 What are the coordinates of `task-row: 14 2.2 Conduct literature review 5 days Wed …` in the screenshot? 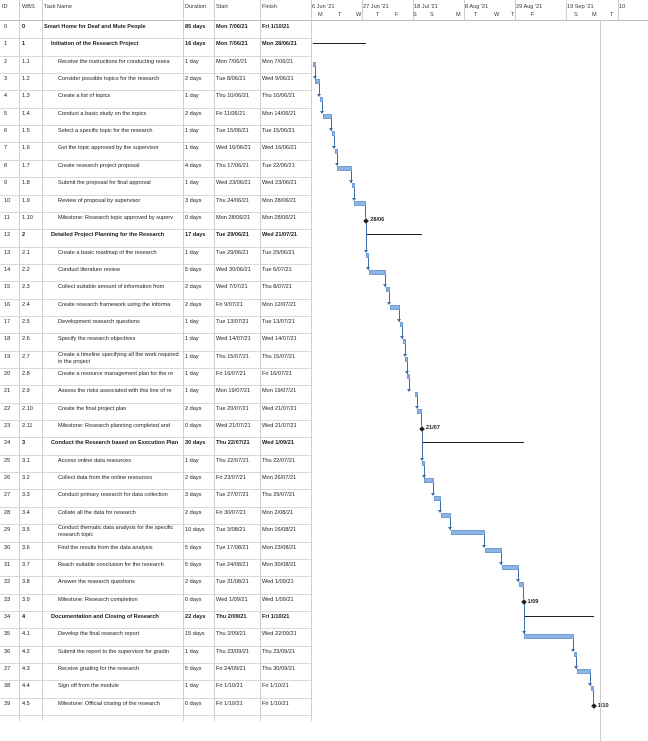 It's located at (155, 272).